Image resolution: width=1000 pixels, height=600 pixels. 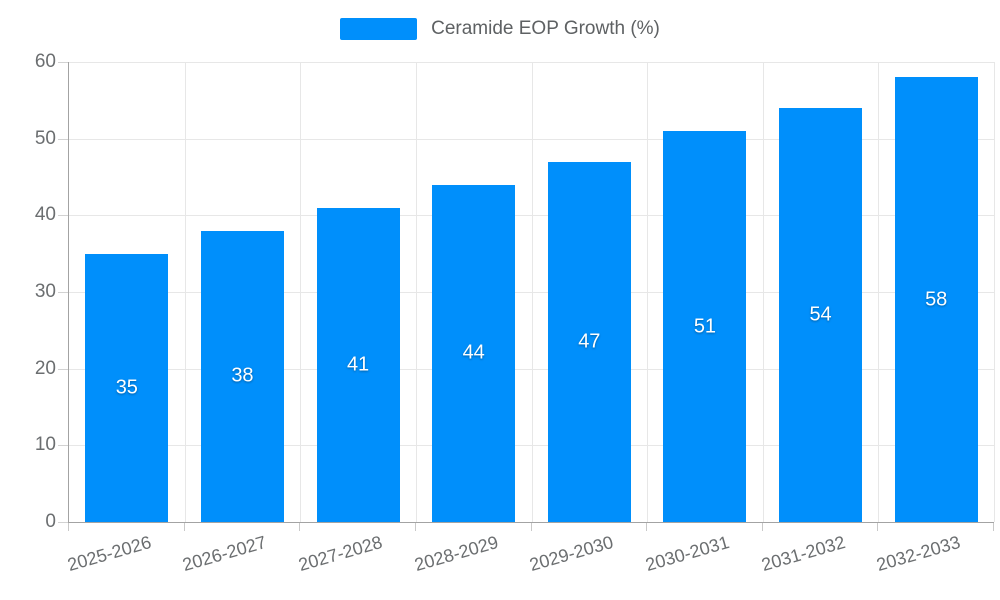 What do you see at coordinates (45, 368) in the screenshot?
I see `y-axis-tick-label: 20` at bounding box center [45, 368].